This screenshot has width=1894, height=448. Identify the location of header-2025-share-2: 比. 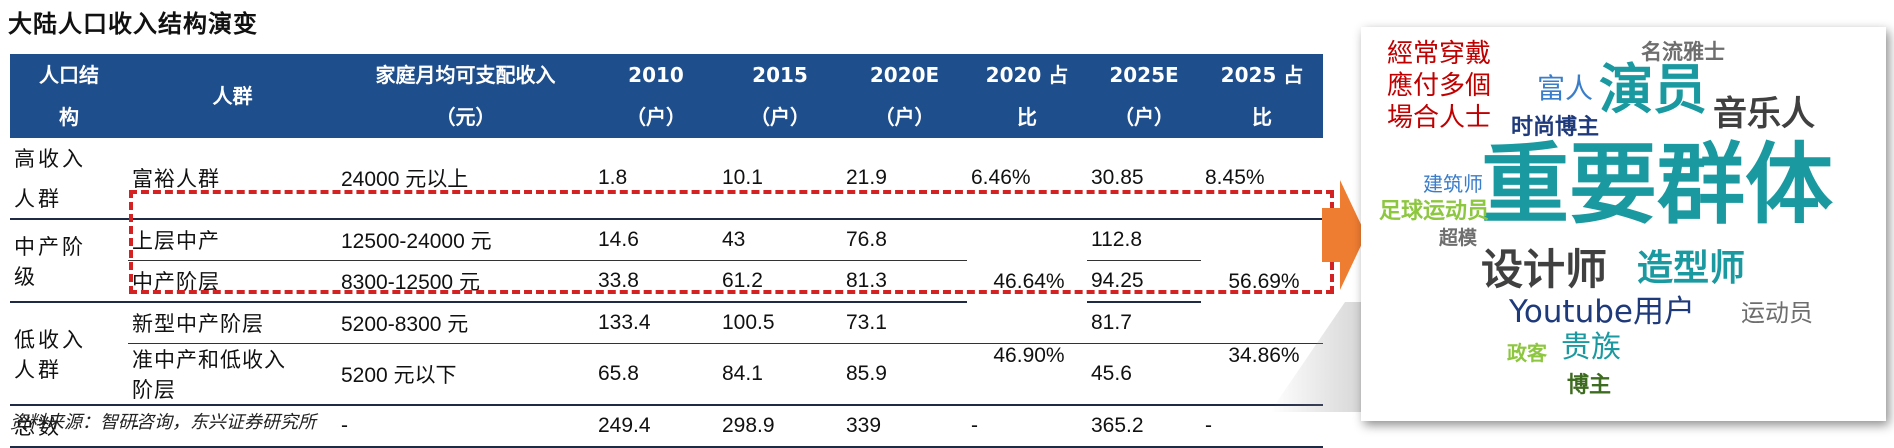
(1262, 117).